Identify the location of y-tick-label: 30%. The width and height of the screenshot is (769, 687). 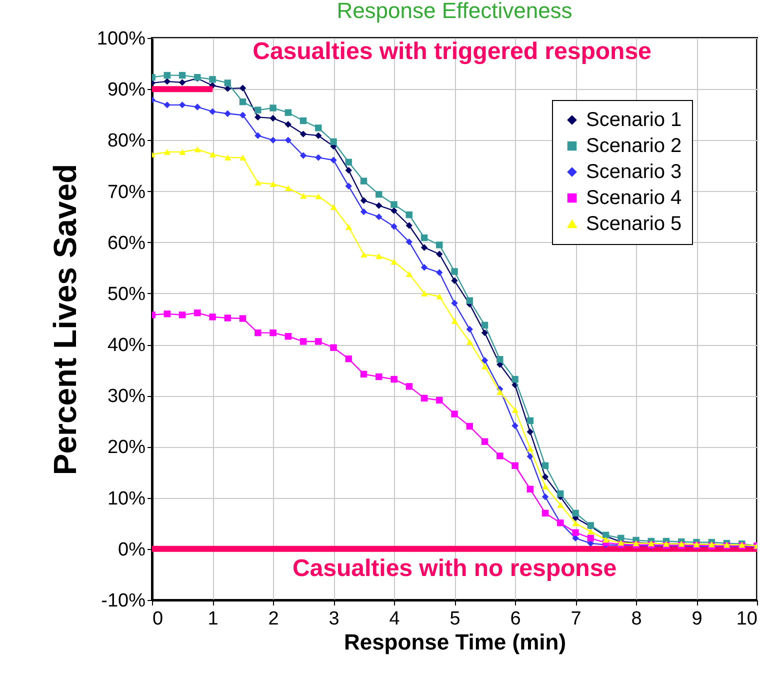
(126, 397).